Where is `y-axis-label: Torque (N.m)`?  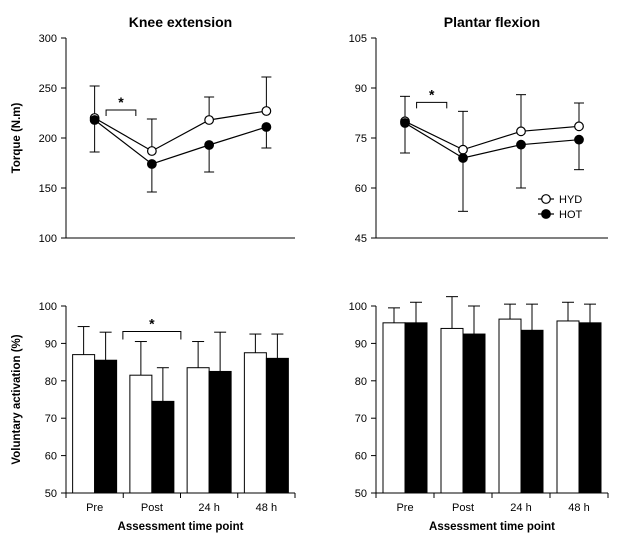
y-axis-label: Torque (N.m) is located at coordinates (17, 137).